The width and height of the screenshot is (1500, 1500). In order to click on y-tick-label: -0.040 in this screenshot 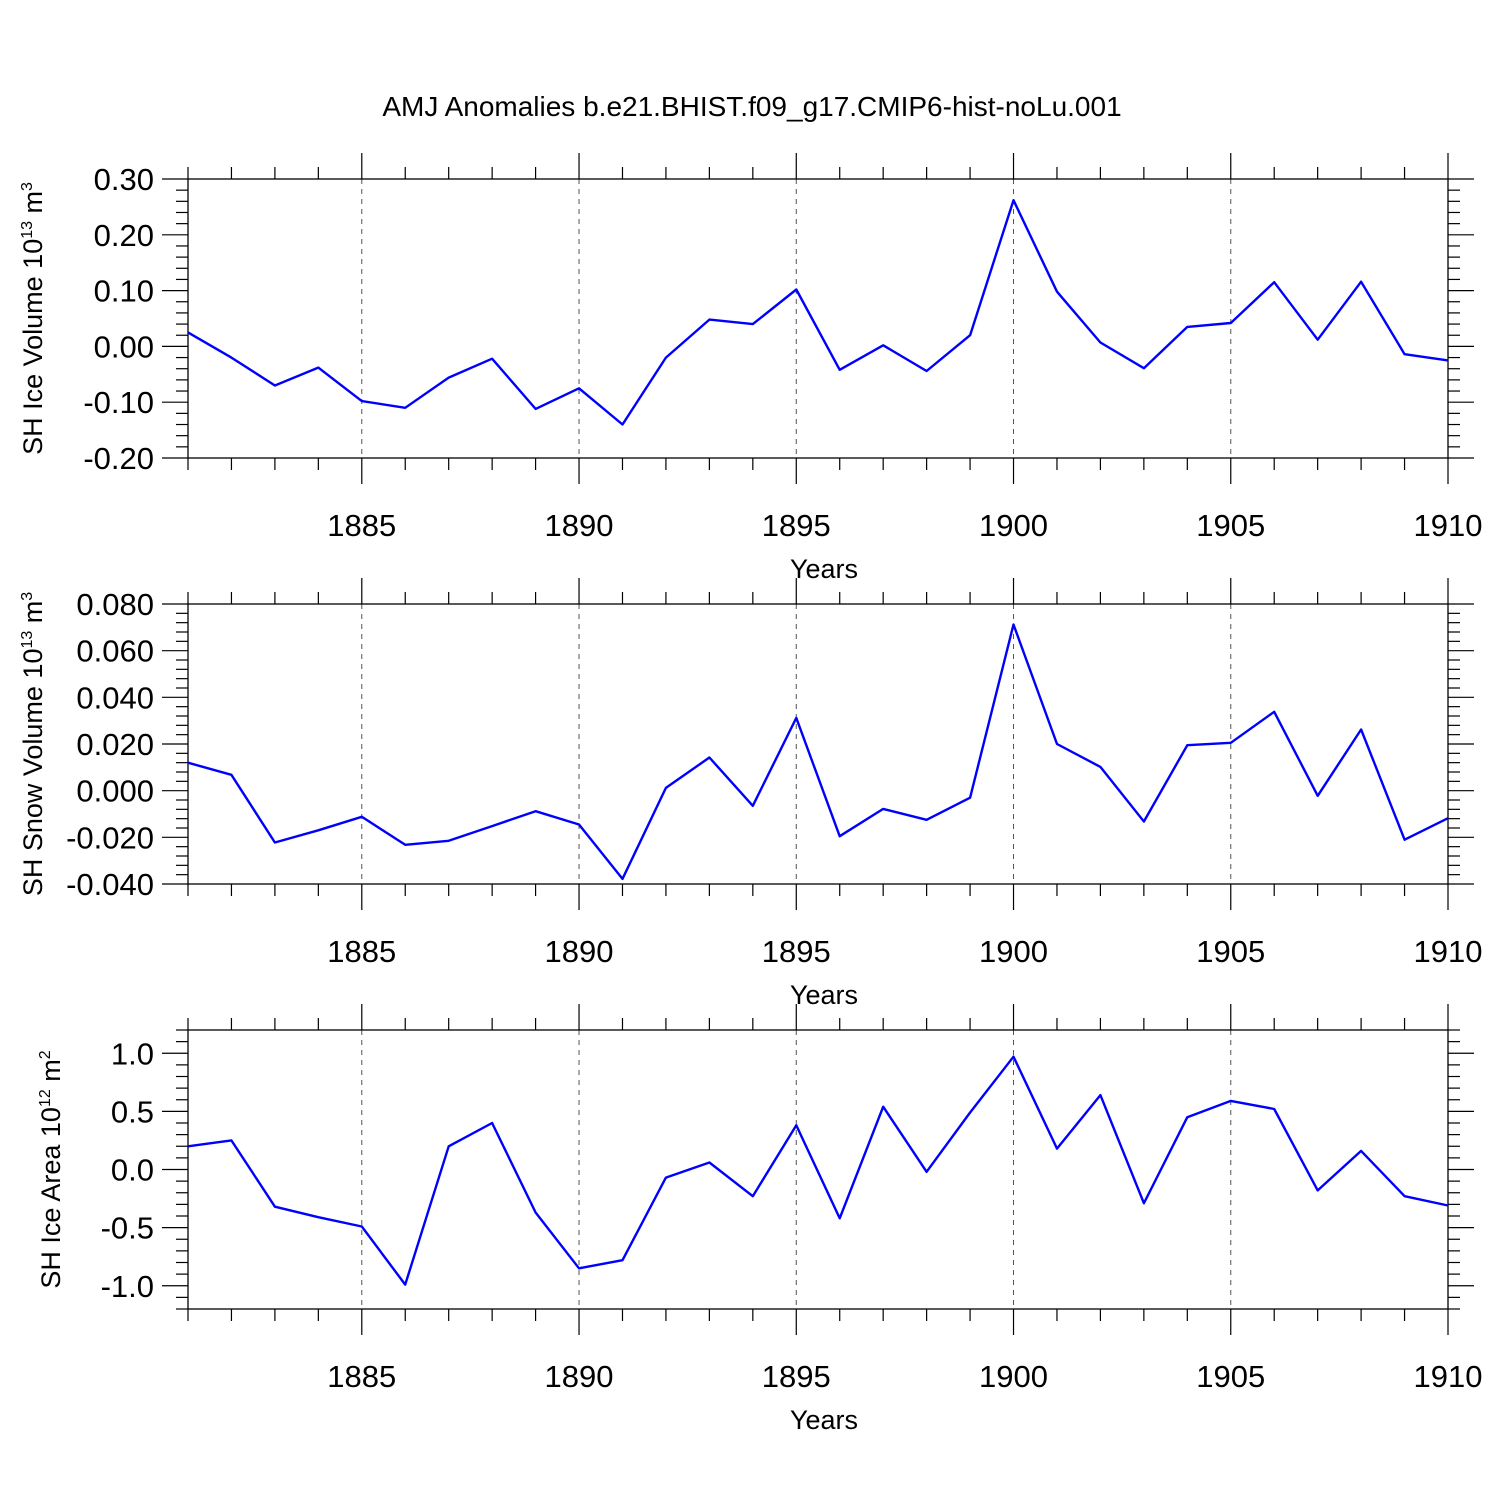, I will do `click(110, 884)`.